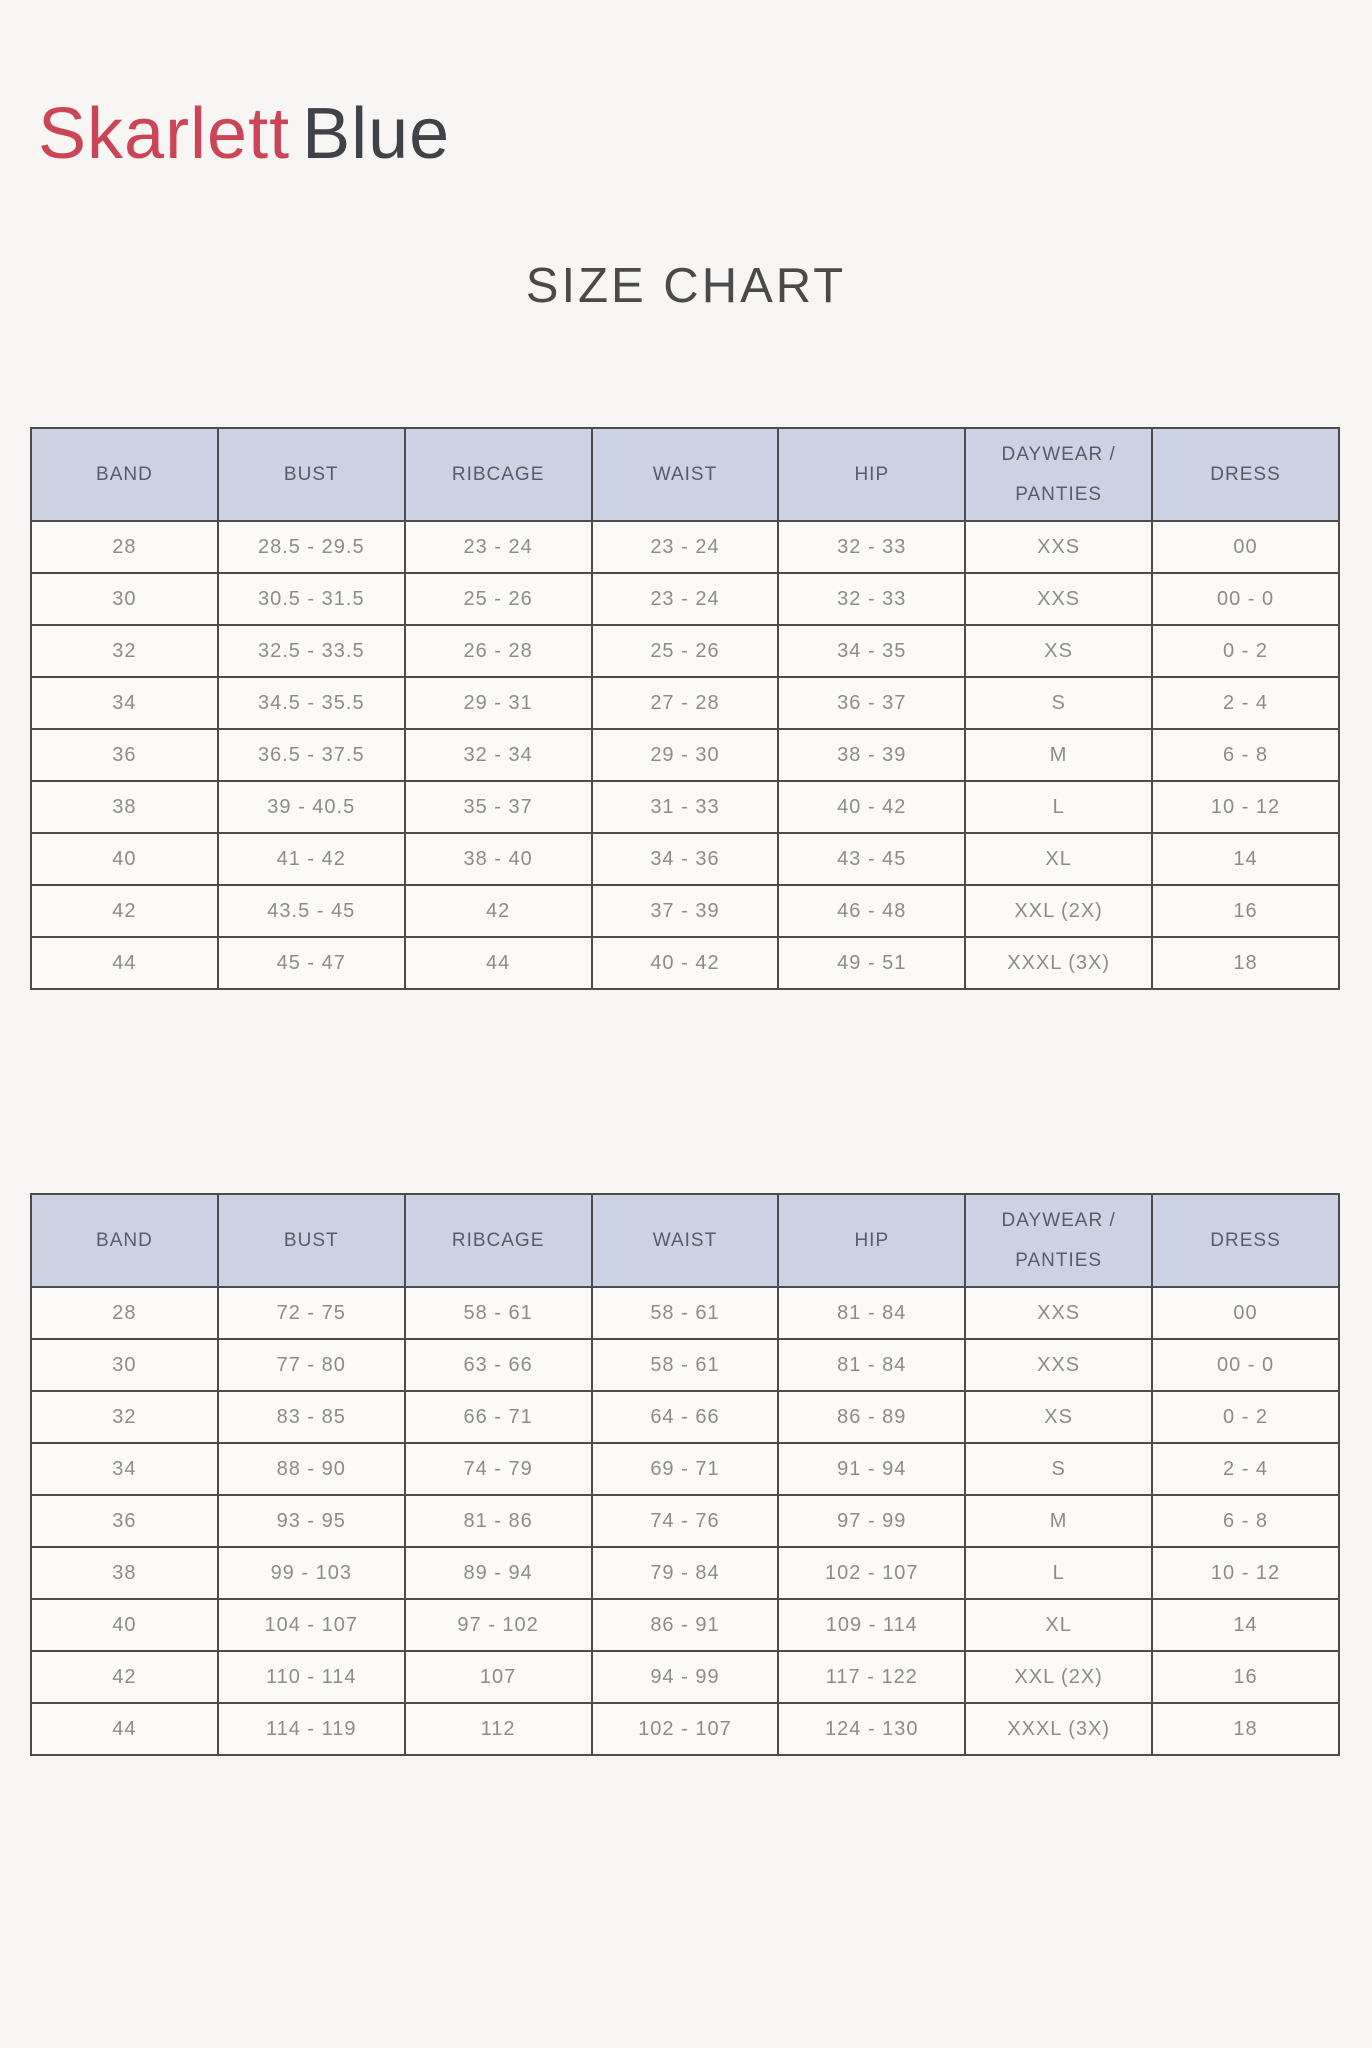 This screenshot has width=1372, height=2048. What do you see at coordinates (311, 547) in the screenshot?
I see `table-cell: 28.5 - 29.5` at bounding box center [311, 547].